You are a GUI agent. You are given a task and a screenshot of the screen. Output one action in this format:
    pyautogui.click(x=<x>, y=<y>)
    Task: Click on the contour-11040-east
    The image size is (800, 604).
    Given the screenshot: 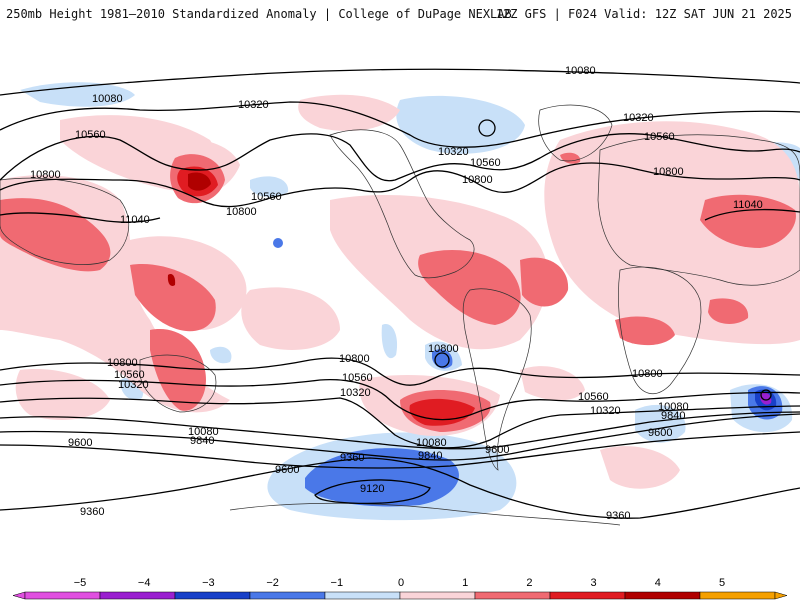 What is the action you would take?
    pyautogui.click(x=752, y=214)
    